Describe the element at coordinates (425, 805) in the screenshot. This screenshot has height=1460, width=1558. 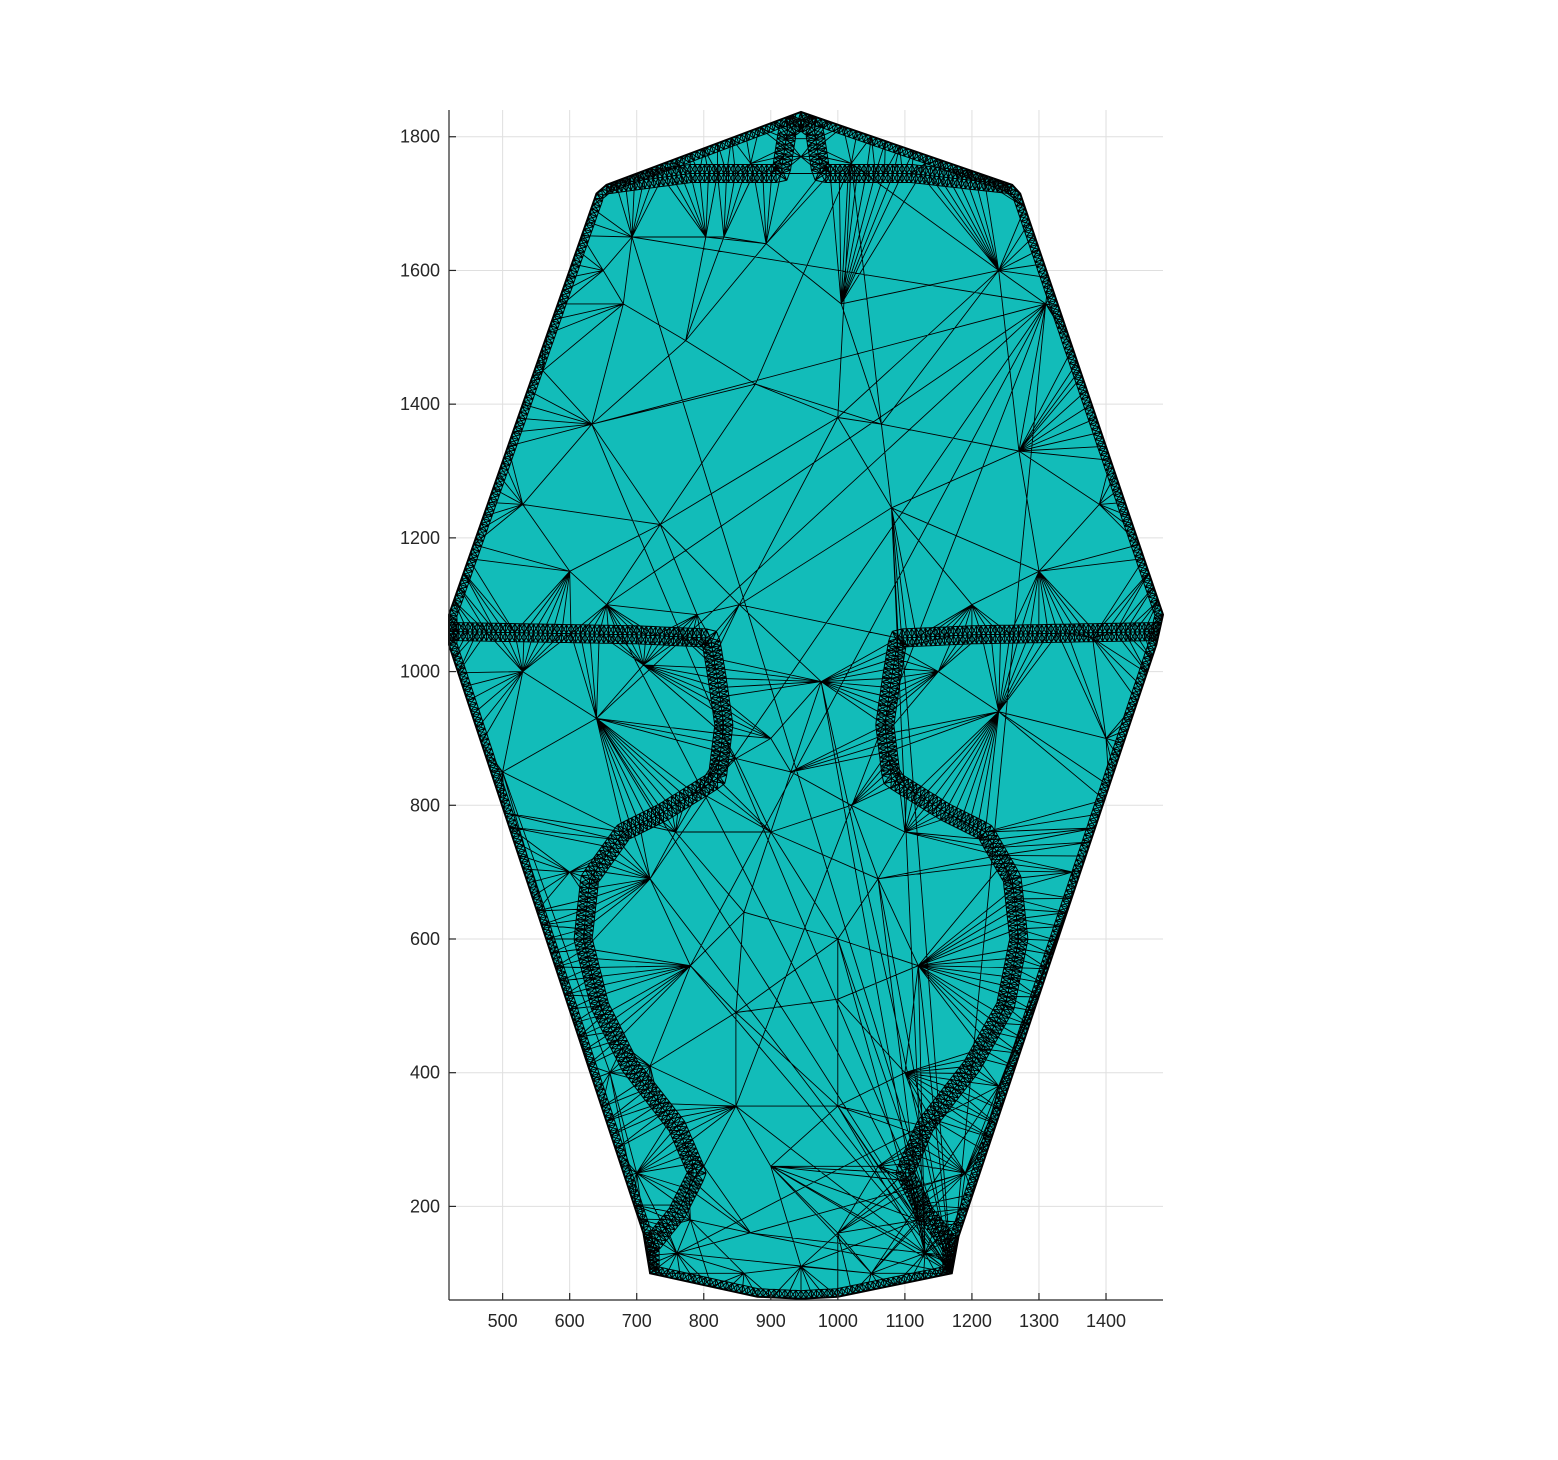
I see `y-tick-label: 800` at that location.